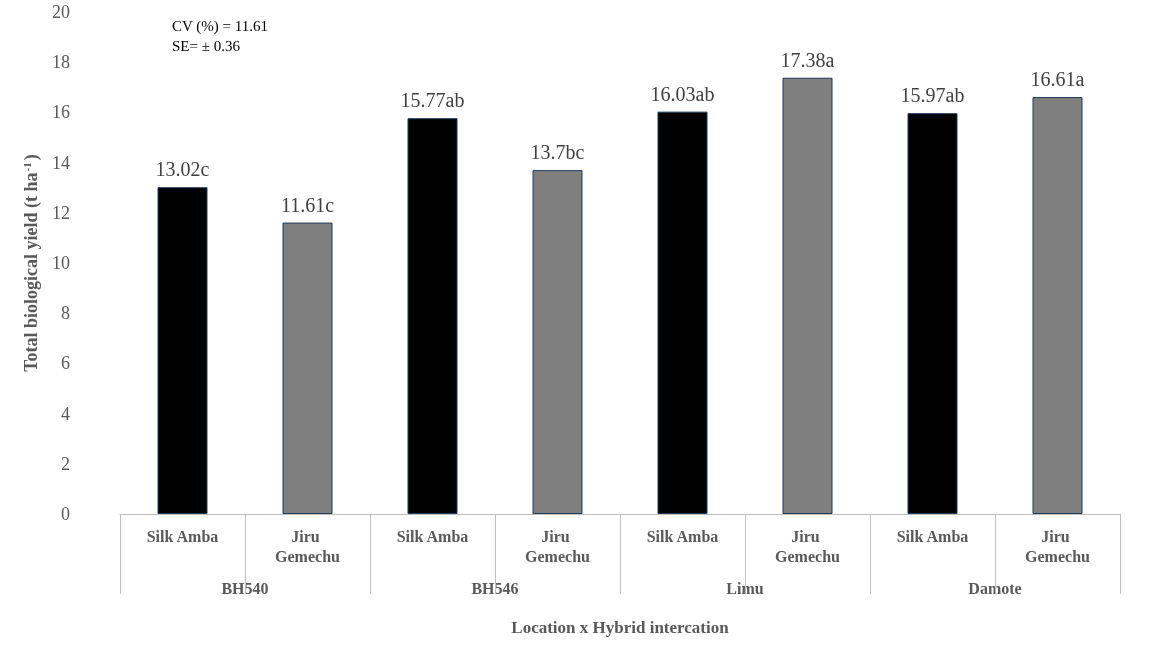  What do you see at coordinates (61, 62) in the screenshot?
I see `y-tick-label: 18` at bounding box center [61, 62].